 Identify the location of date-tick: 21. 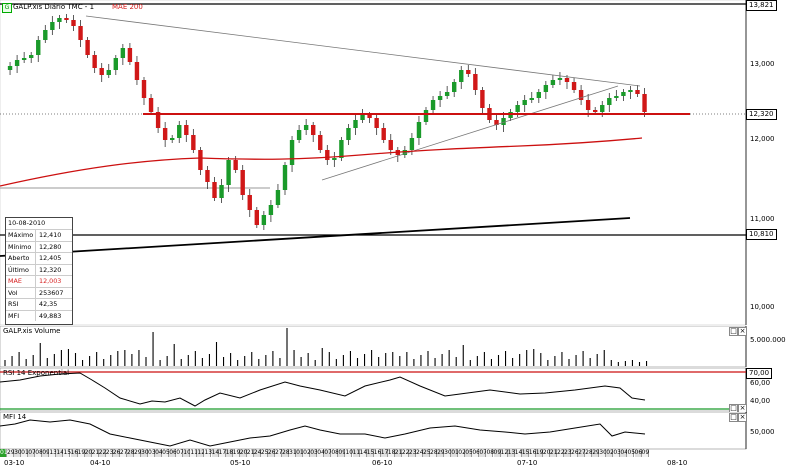
(553, 453).